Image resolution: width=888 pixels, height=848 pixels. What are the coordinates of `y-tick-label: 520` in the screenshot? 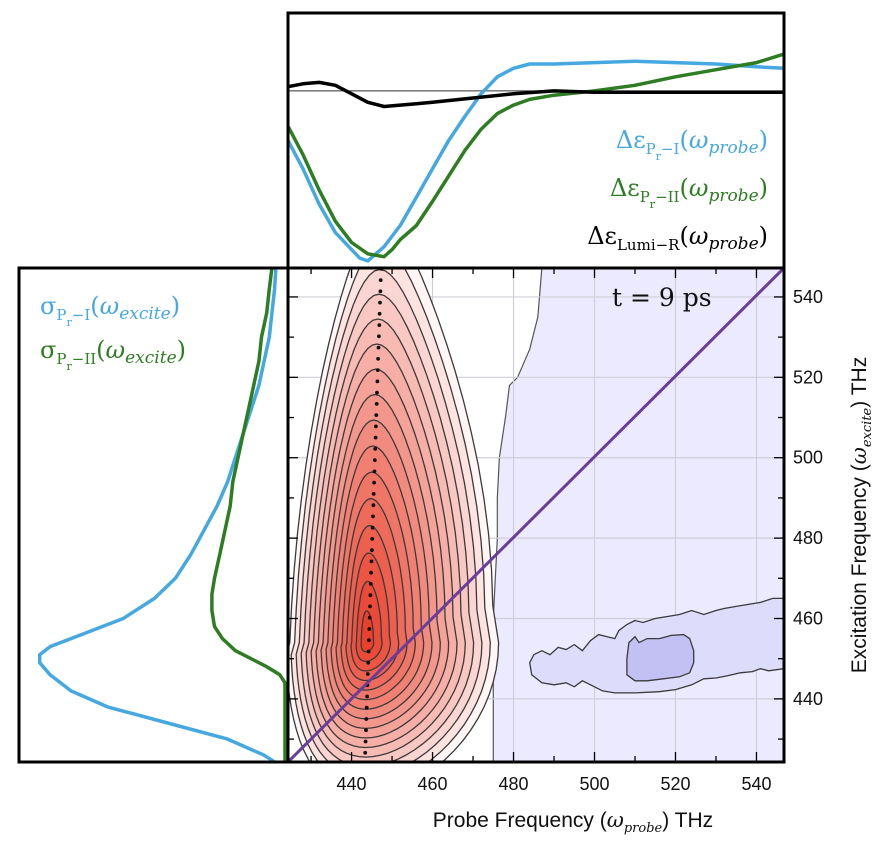 It's located at (808, 377).